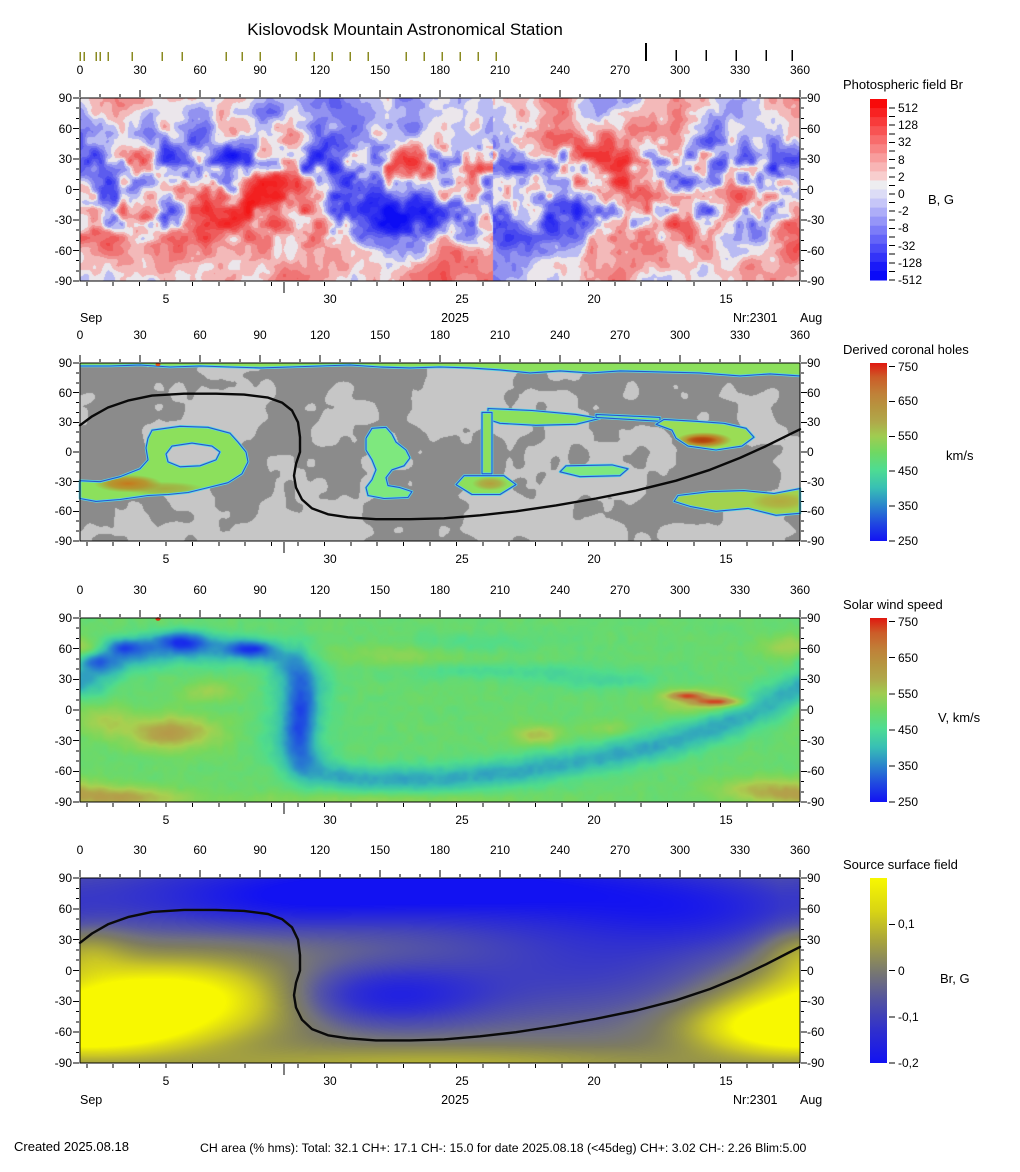  I want to click on x-tick-label: 240, so click(560, 850).